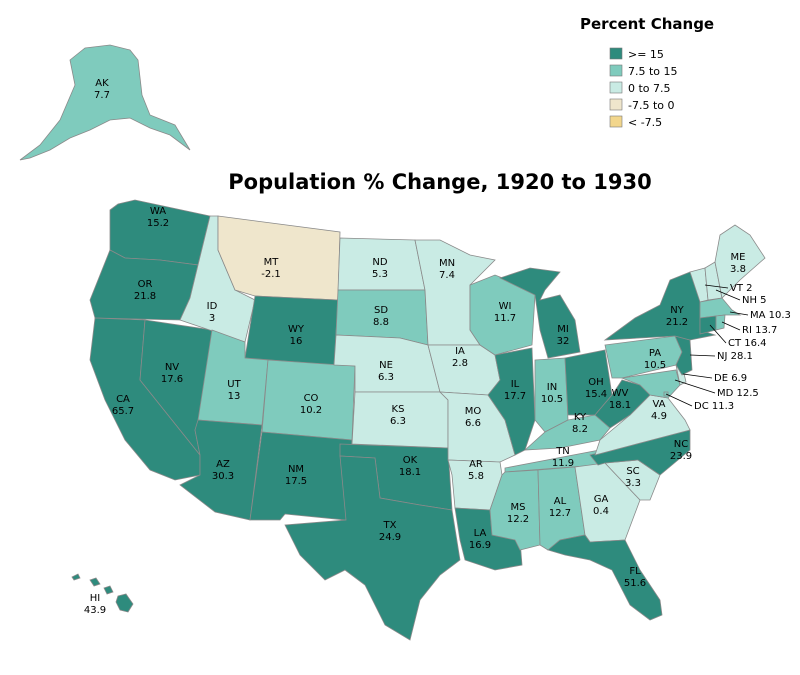 Image resolution: width=800 pixels, height=675 pixels. What do you see at coordinates (123, 411) in the screenshot?
I see `state-value-CA: 65.7` at bounding box center [123, 411].